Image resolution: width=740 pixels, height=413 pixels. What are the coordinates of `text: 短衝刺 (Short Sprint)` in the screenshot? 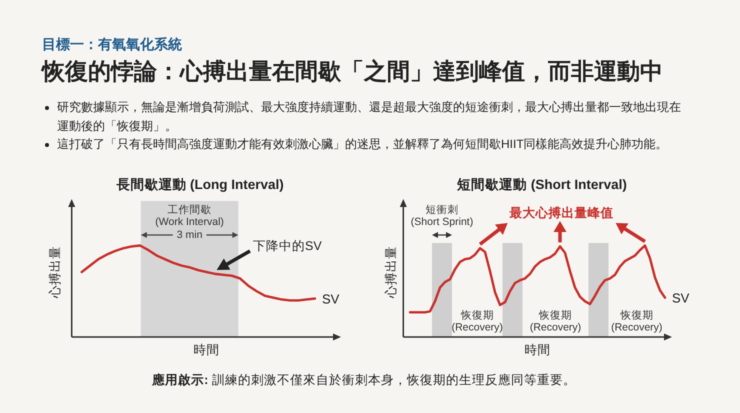 It's located at (442, 215).